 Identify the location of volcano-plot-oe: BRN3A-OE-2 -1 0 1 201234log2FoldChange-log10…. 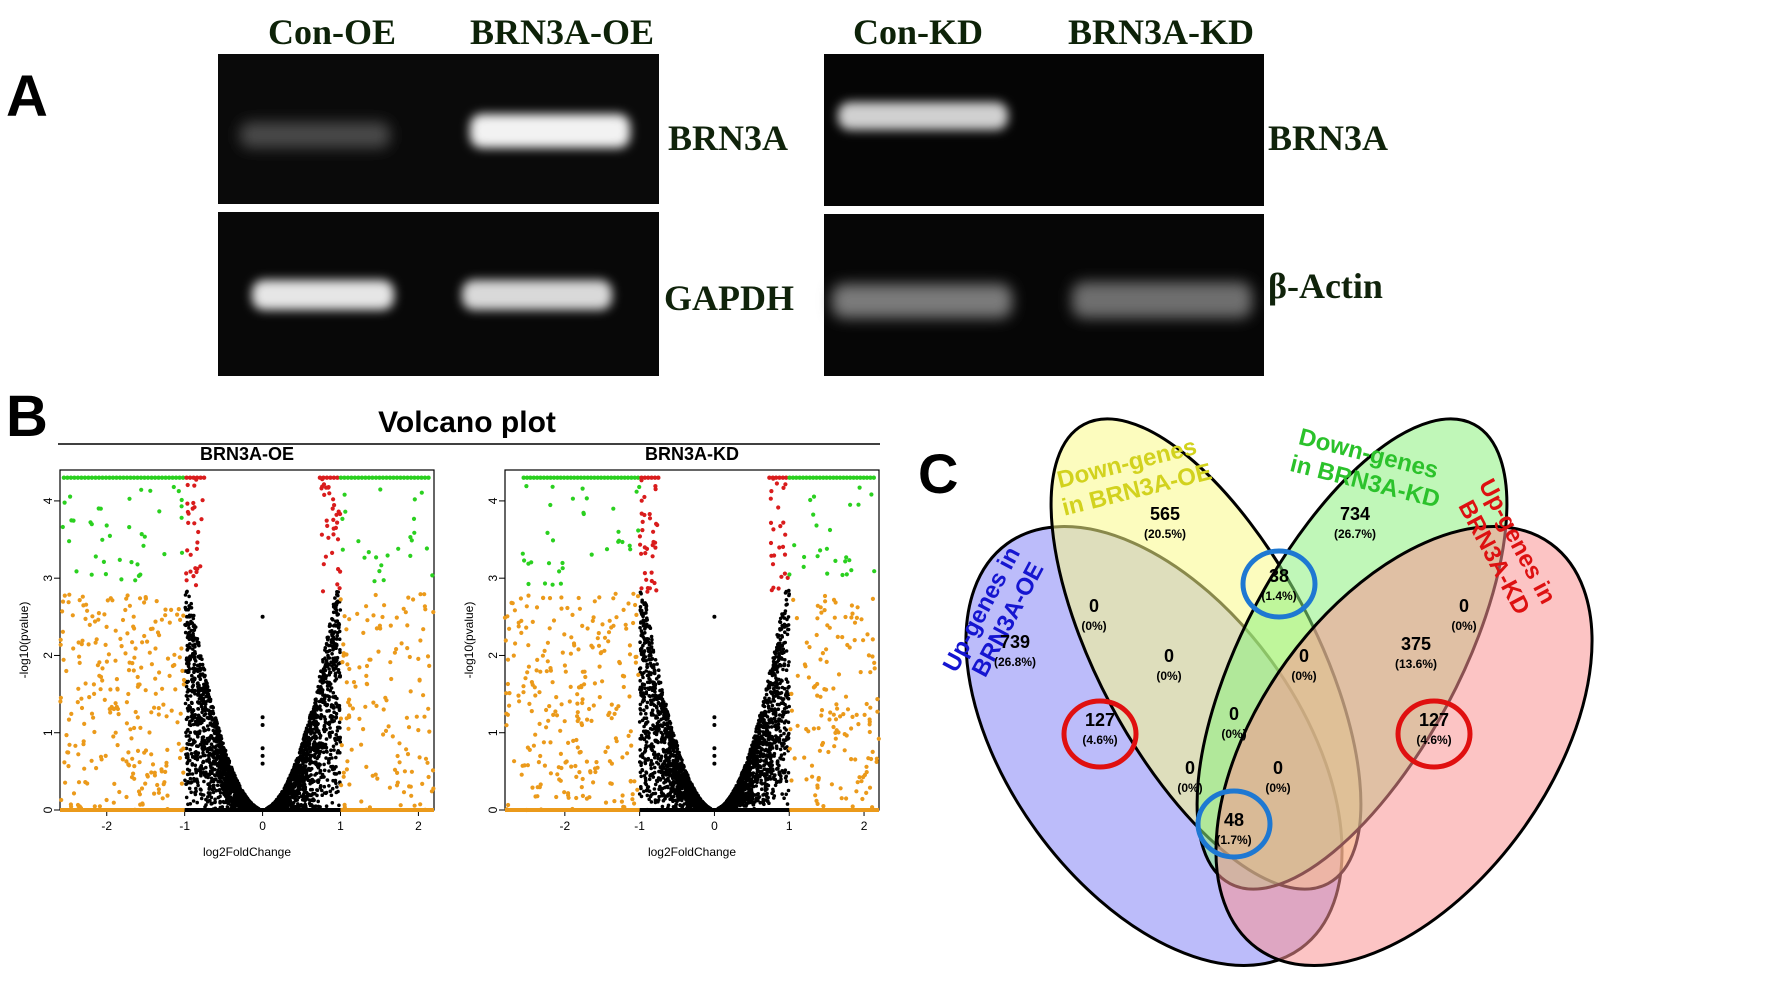
(226, 651).